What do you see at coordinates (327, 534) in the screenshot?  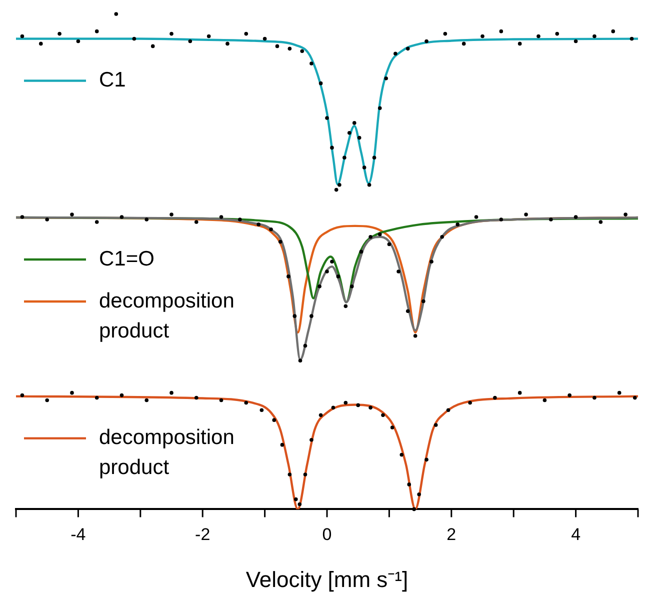 I see `x-tick-label: 0` at bounding box center [327, 534].